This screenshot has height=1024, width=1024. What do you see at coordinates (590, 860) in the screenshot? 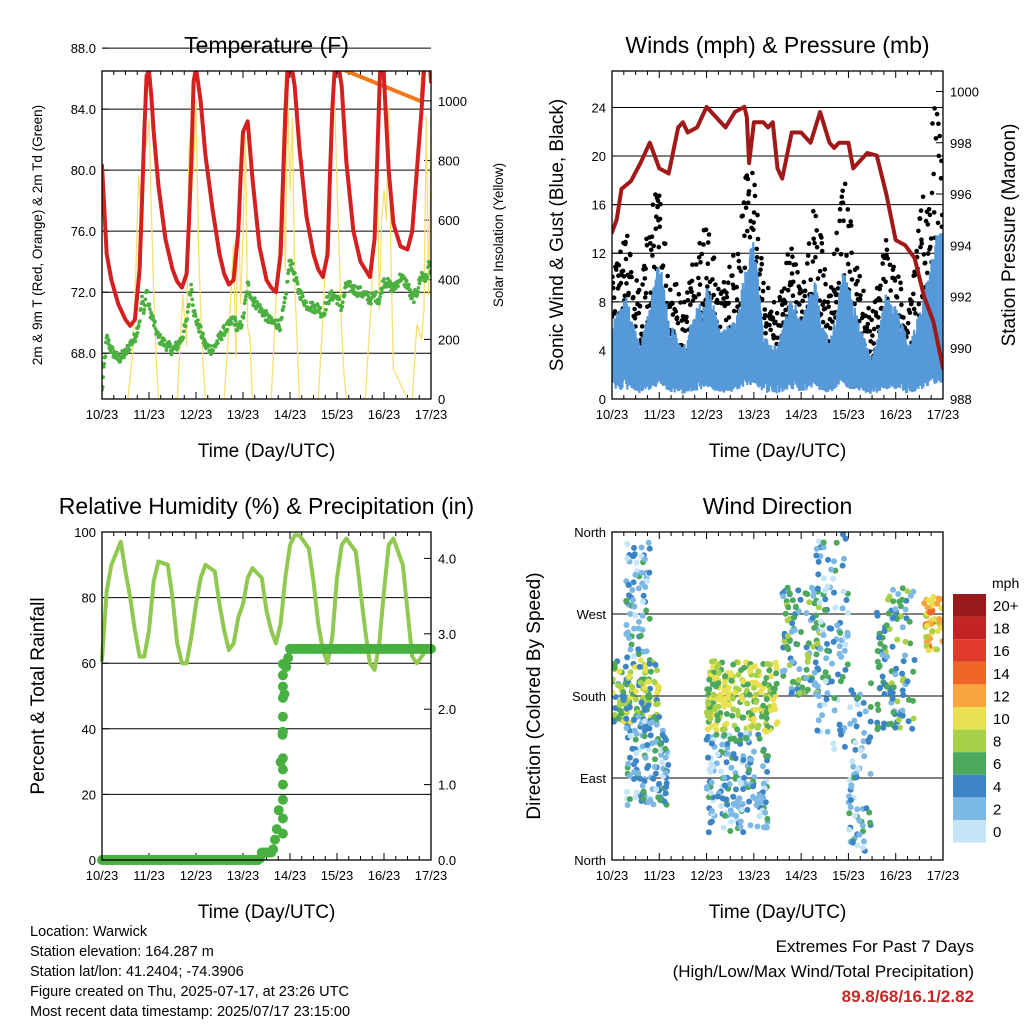
I see `y-tick-label: North` at bounding box center [590, 860].